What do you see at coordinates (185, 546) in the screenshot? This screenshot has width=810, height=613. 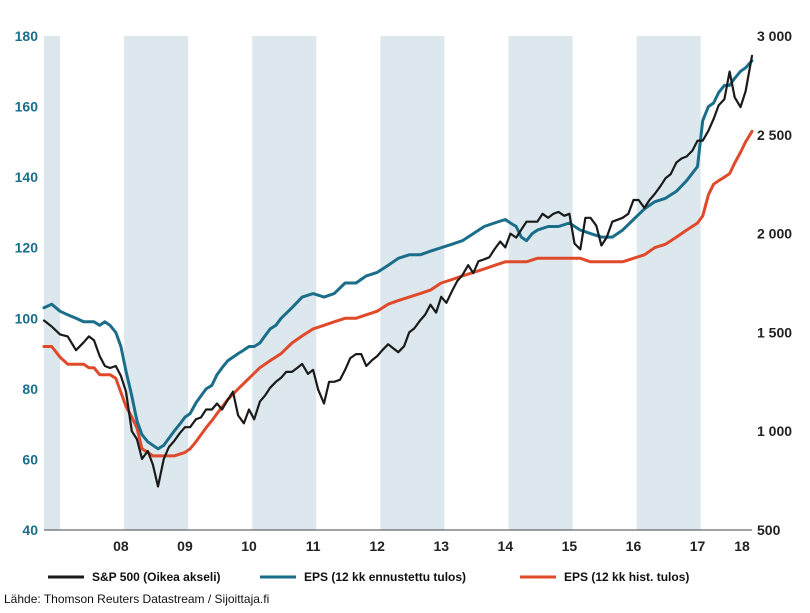 I see `x-tick-label: 09` at bounding box center [185, 546].